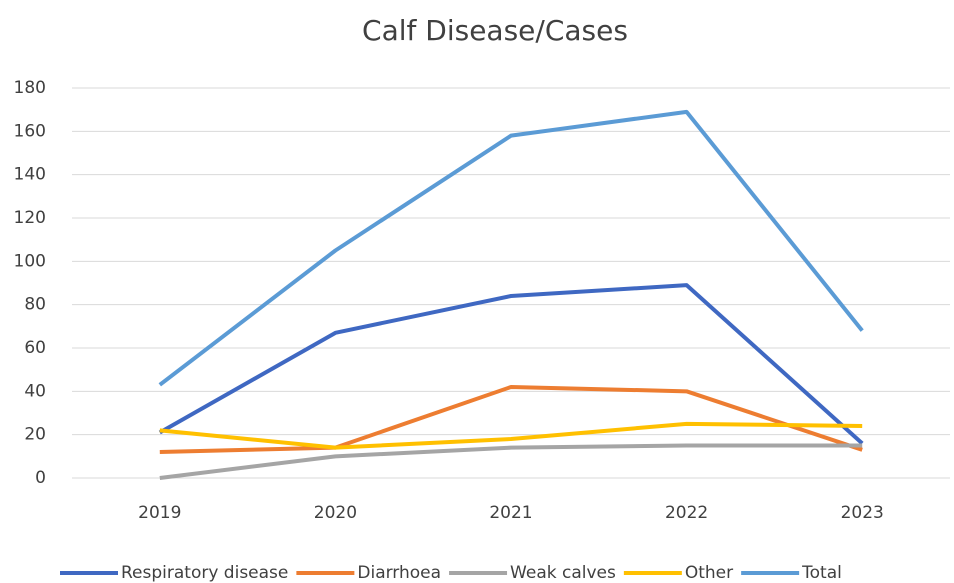 Image resolution: width=954 pixels, height=583 pixels. What do you see at coordinates (30, 218) in the screenshot?
I see `y-tick-label: 120` at bounding box center [30, 218].